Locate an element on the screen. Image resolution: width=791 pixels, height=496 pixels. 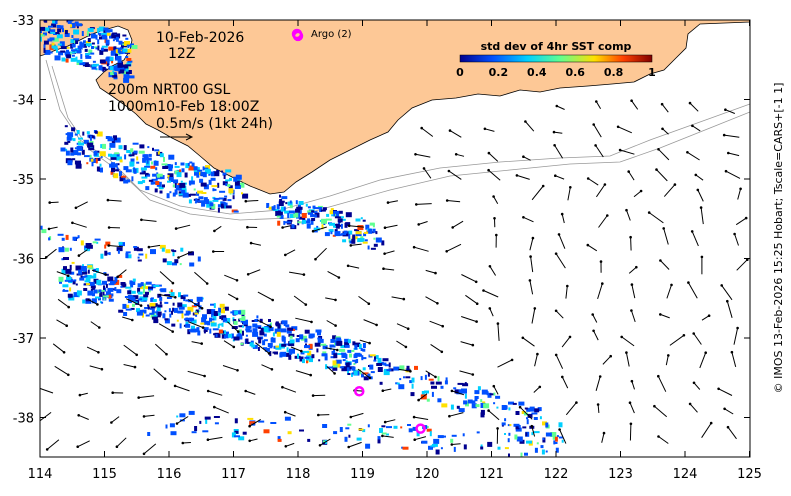
y-tick-label: -37 is located at coordinates (23, 339).